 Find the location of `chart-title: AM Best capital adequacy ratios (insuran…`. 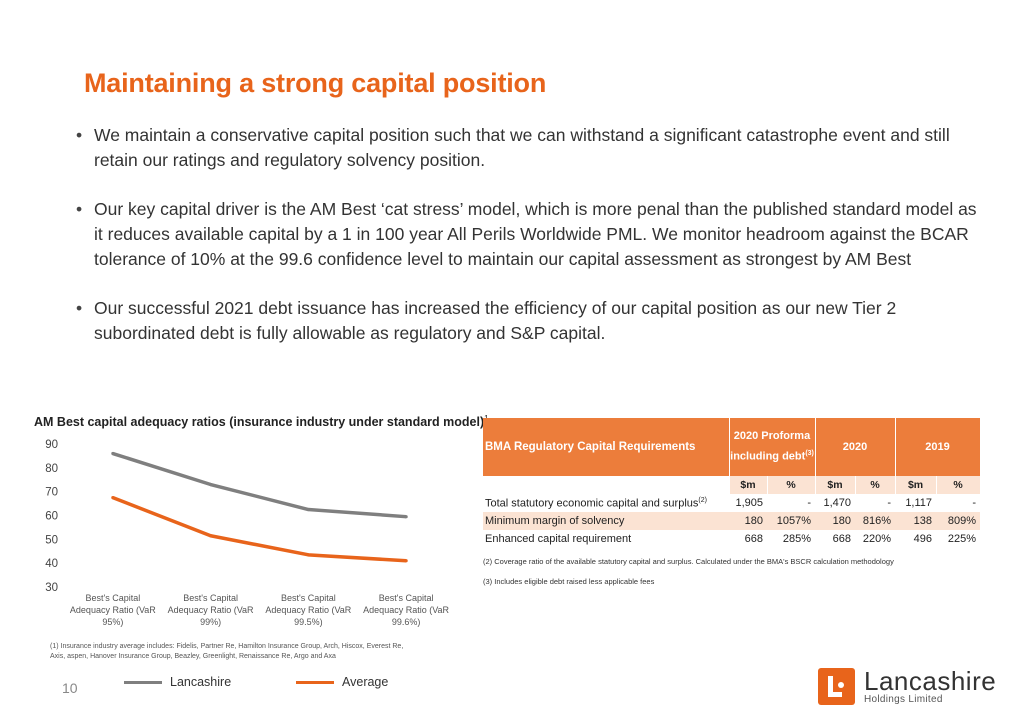

chart-title: AM Best capital adequacy ratios (insuran… is located at coordinates (261, 421).